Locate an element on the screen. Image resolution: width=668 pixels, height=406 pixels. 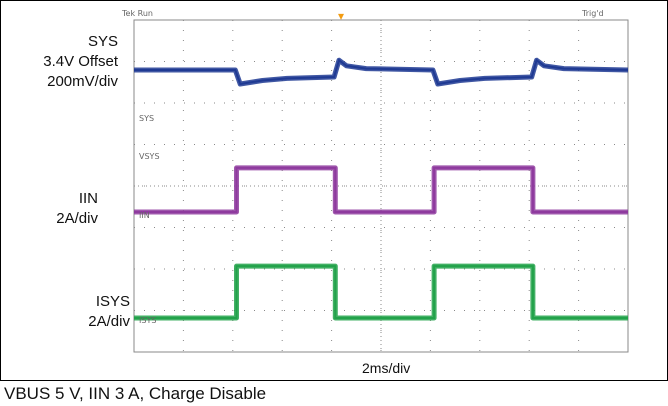
sys-label: SYS 3.4V Offset 200mV/div is located at coordinates (63, 62).